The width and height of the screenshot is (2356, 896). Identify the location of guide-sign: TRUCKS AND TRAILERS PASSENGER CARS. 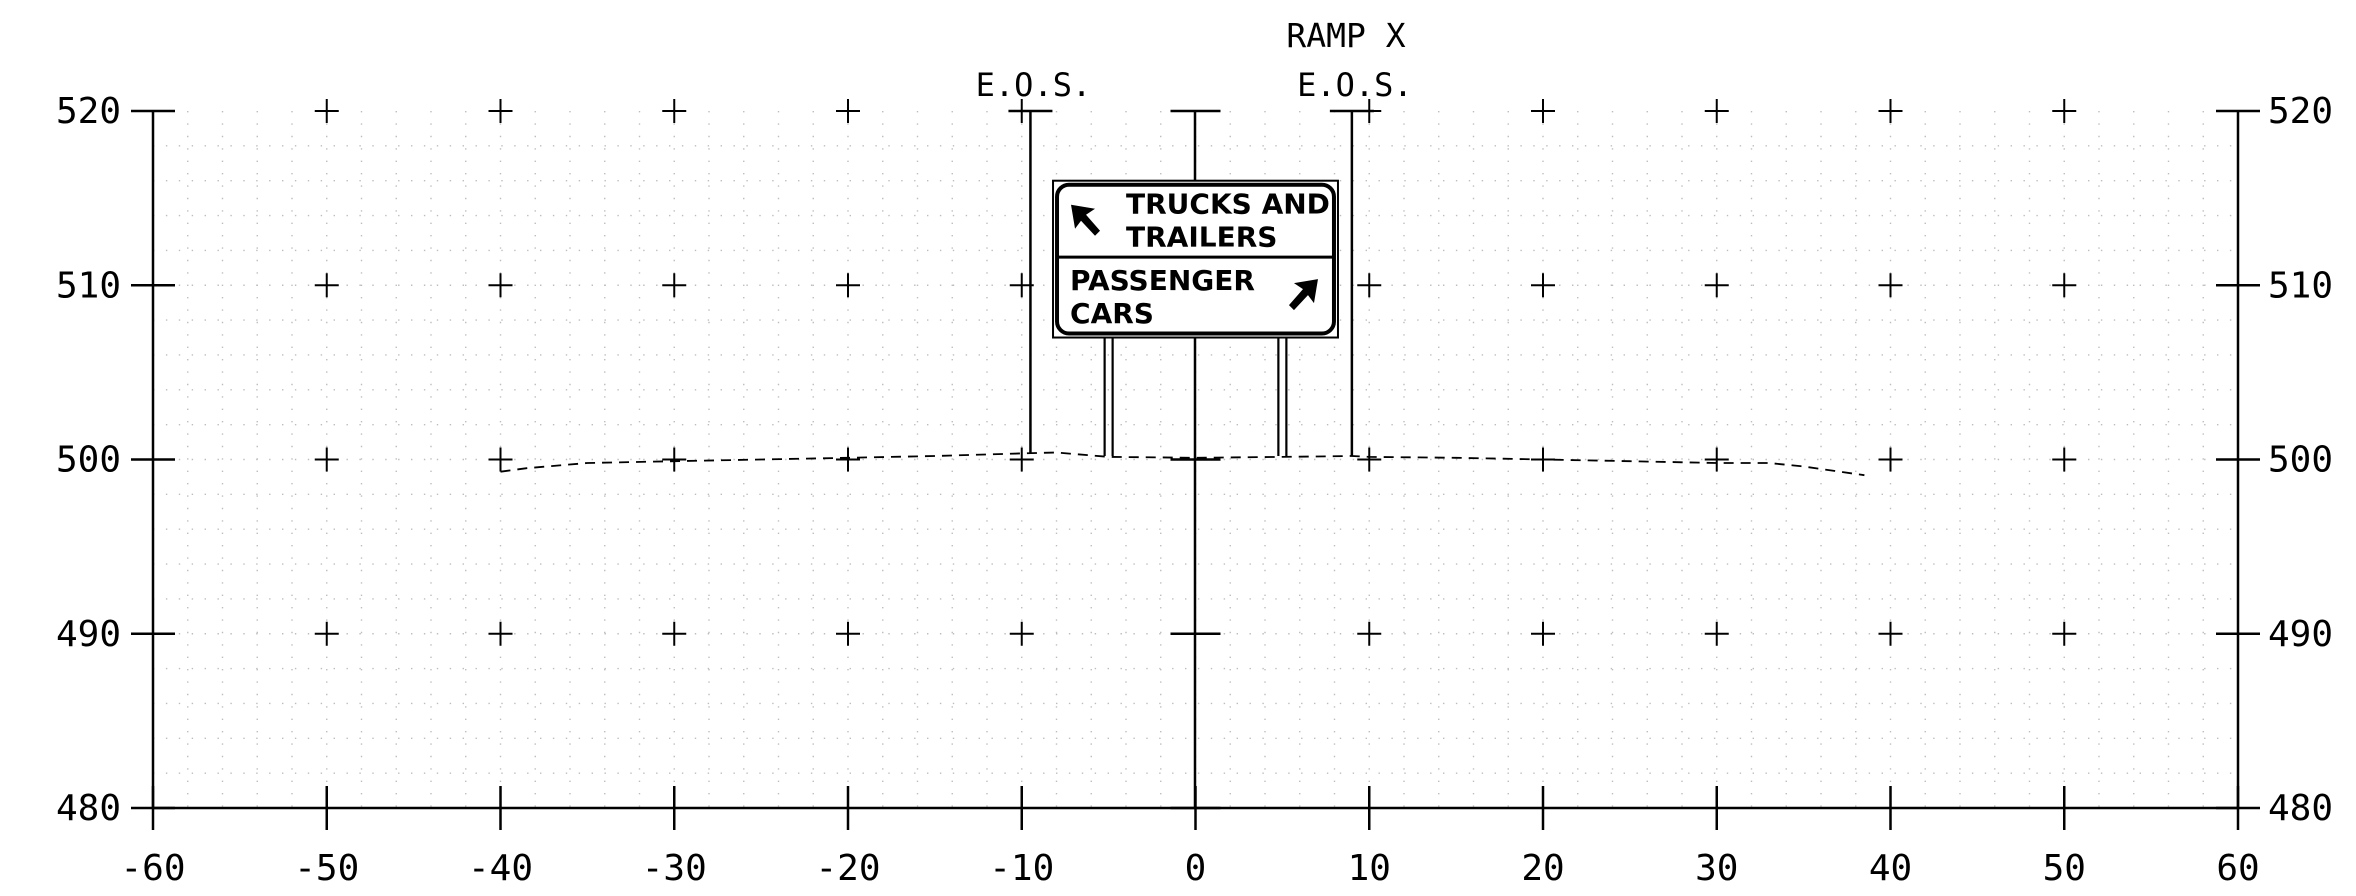
(1195, 318).